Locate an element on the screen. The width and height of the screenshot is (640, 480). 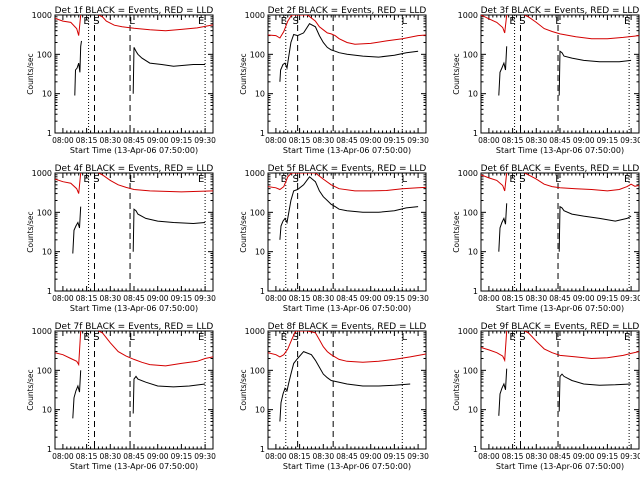
panel-title: Det 5f BLACK = Events, RED = LLD is located at coordinates (347, 169).